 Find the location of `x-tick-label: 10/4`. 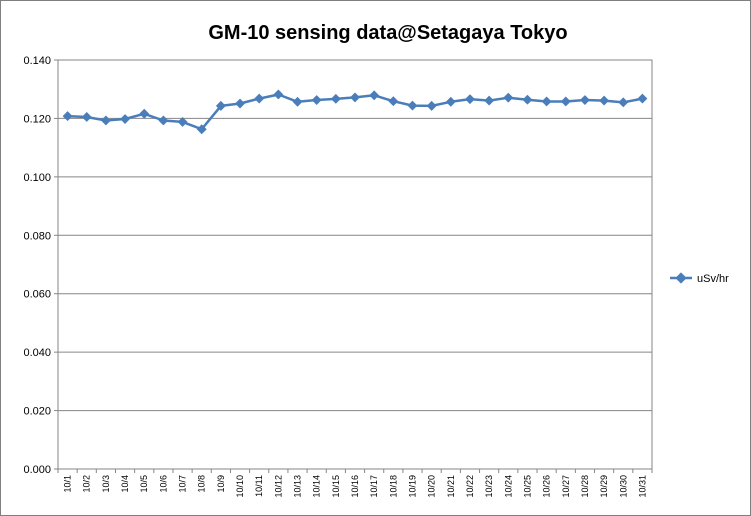

x-tick-label: 10/4 is located at coordinates (125, 484).